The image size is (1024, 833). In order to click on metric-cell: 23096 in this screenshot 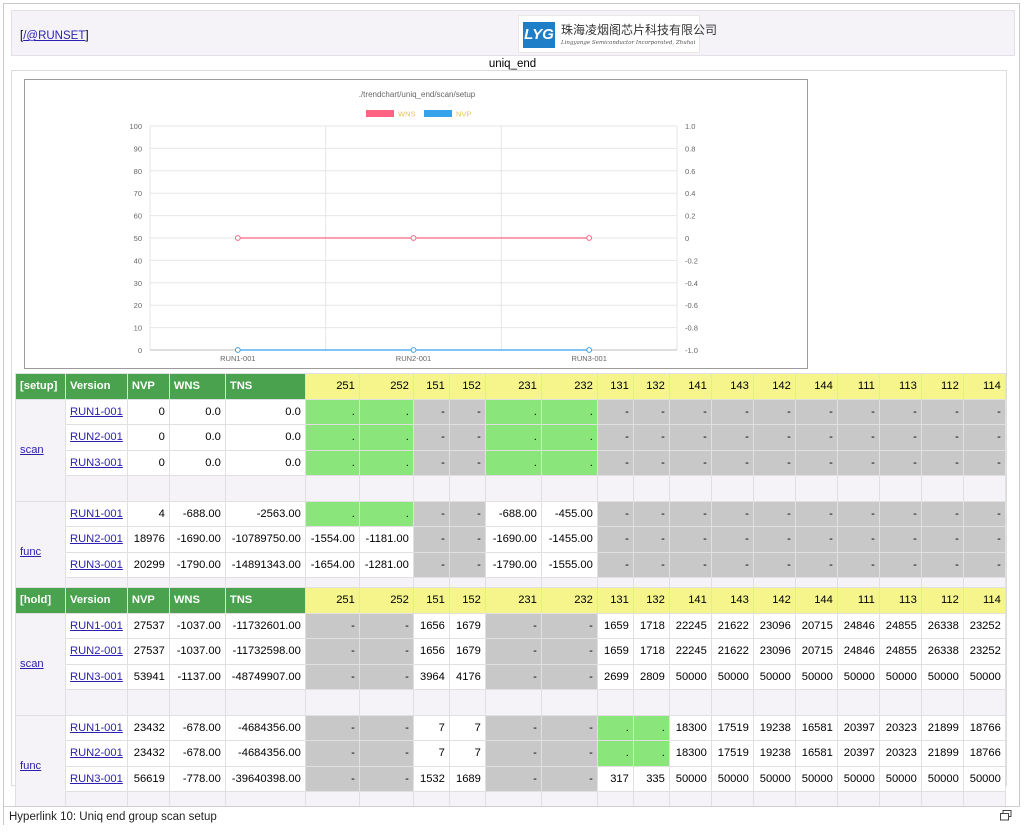, I will do `click(774, 625)`.